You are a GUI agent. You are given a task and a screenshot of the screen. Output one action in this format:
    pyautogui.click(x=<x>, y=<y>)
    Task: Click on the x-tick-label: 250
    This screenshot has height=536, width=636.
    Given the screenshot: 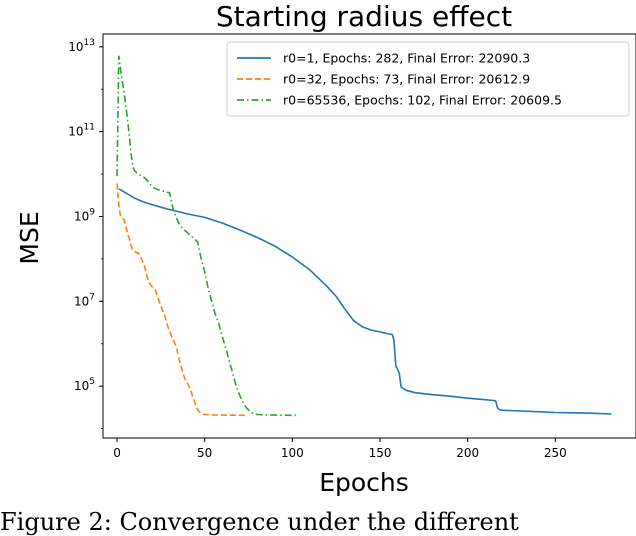 What is the action you would take?
    pyautogui.click(x=555, y=453)
    